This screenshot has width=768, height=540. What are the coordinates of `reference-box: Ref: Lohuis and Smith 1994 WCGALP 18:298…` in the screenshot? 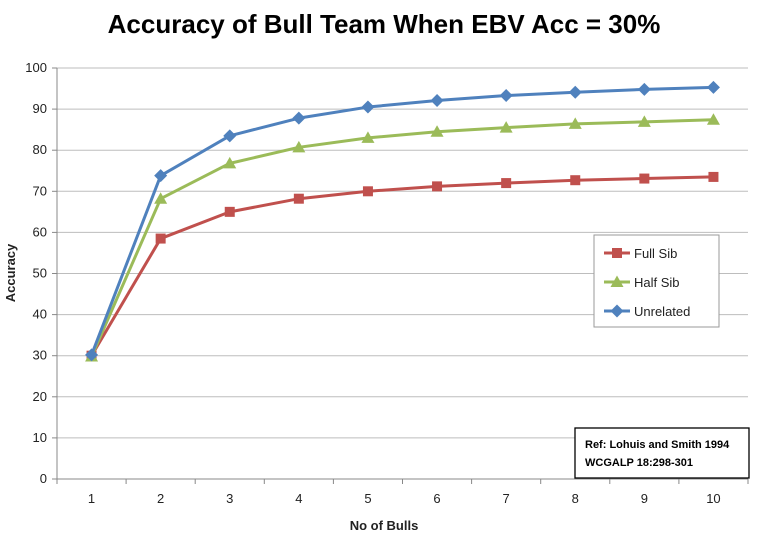 It's located at (662, 453).